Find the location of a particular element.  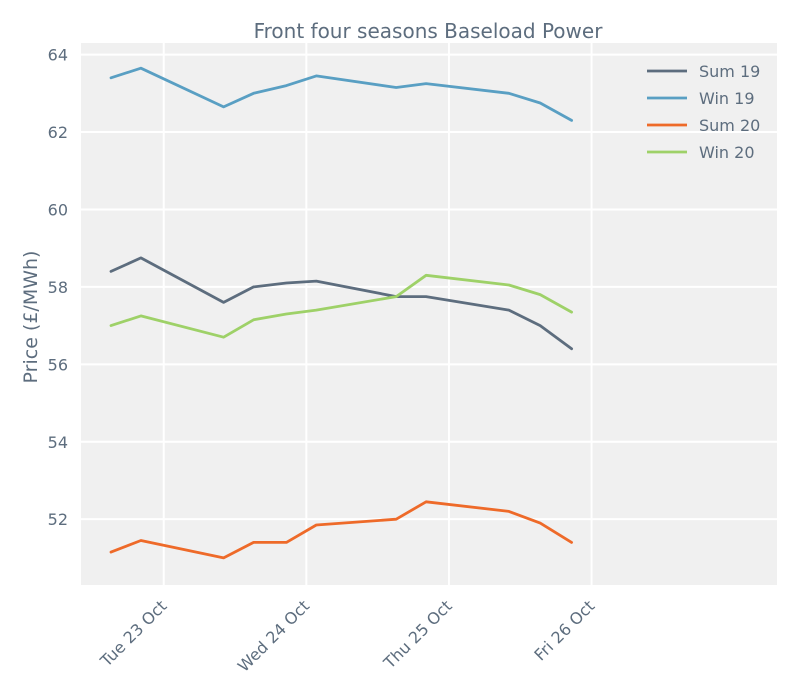

y-axis: 52 54 56 58 60 62 64 is located at coordinates (58, 288).